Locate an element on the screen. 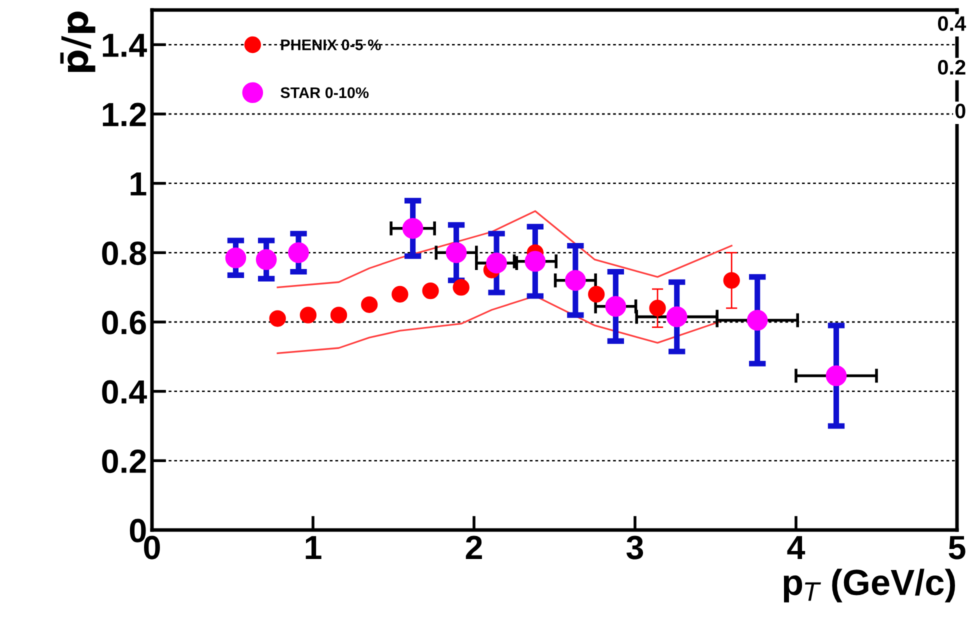 The width and height of the screenshot is (971, 625). x-tick-label: 5 is located at coordinates (957, 548).